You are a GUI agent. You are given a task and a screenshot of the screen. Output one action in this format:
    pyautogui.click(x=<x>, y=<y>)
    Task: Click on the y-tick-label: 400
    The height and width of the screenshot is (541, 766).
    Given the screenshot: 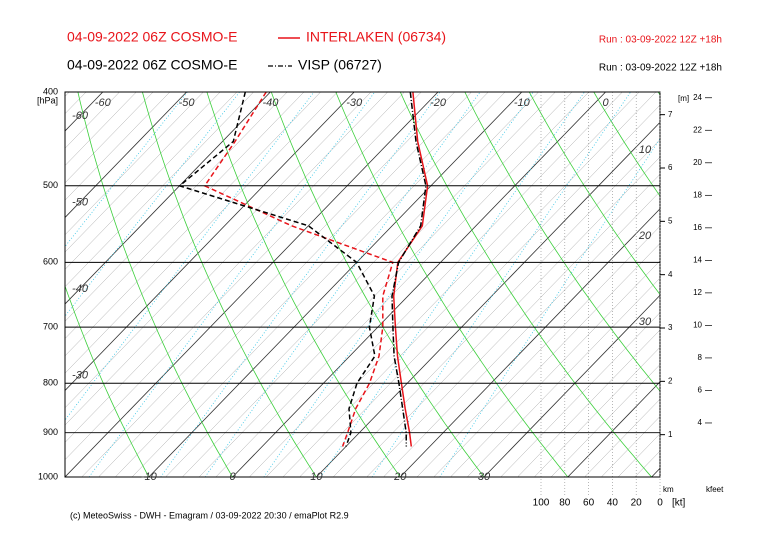 What is the action you would take?
    pyautogui.click(x=50, y=91)
    